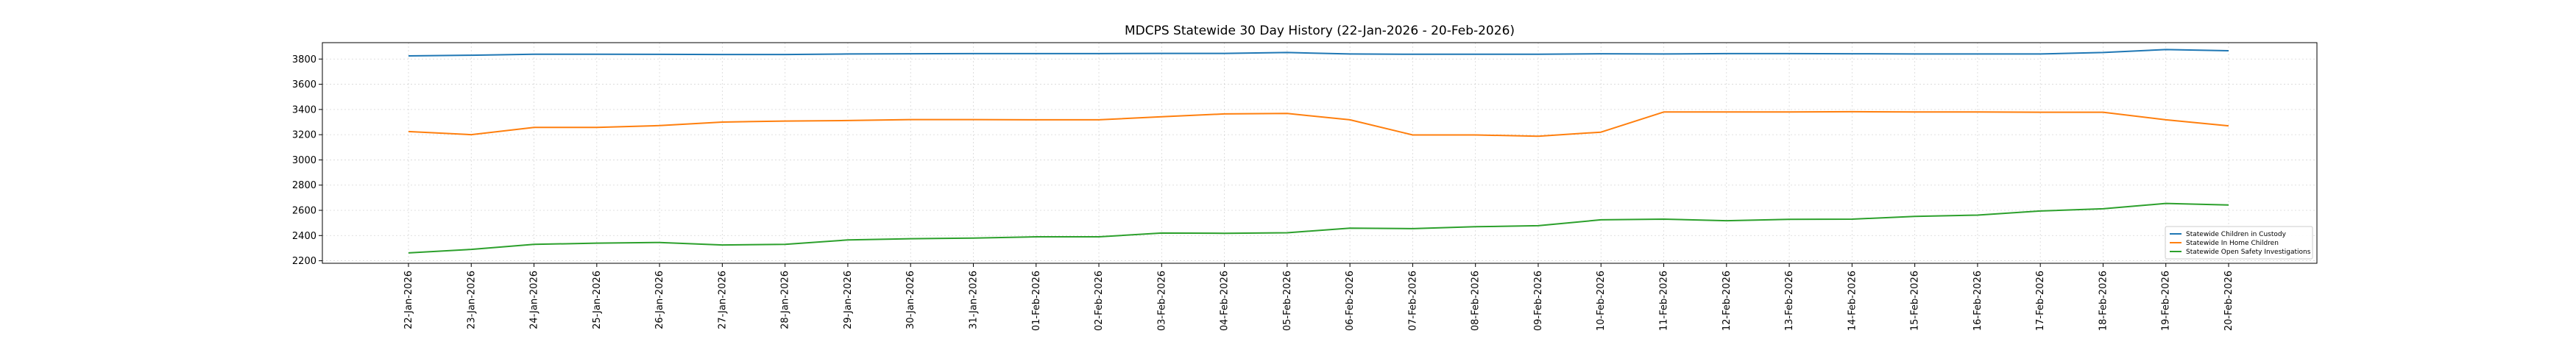 The width and height of the screenshot is (2576, 353). Describe the element at coordinates (1789, 301) in the screenshot. I see `x-tick-label: 13-Feb-2026` at that location.